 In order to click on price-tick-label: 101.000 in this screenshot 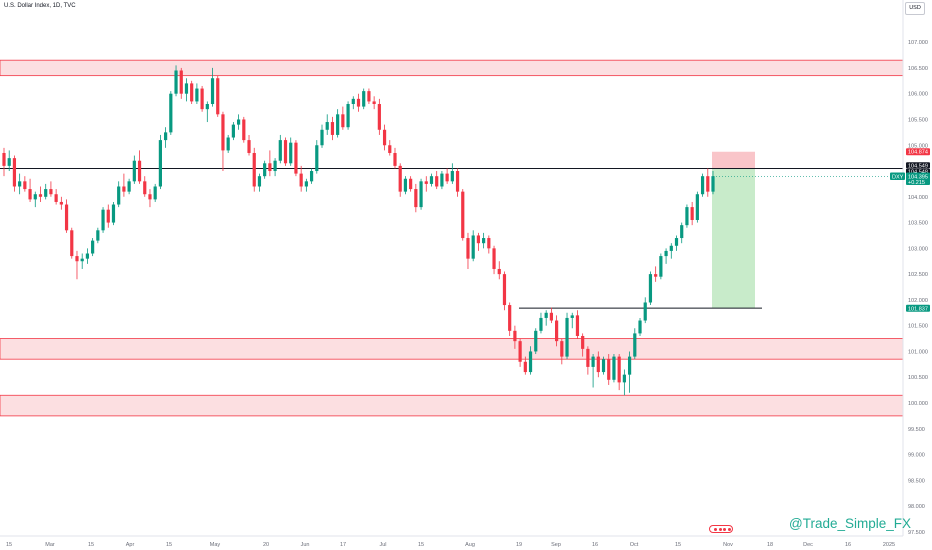, I will do `click(918, 352)`.